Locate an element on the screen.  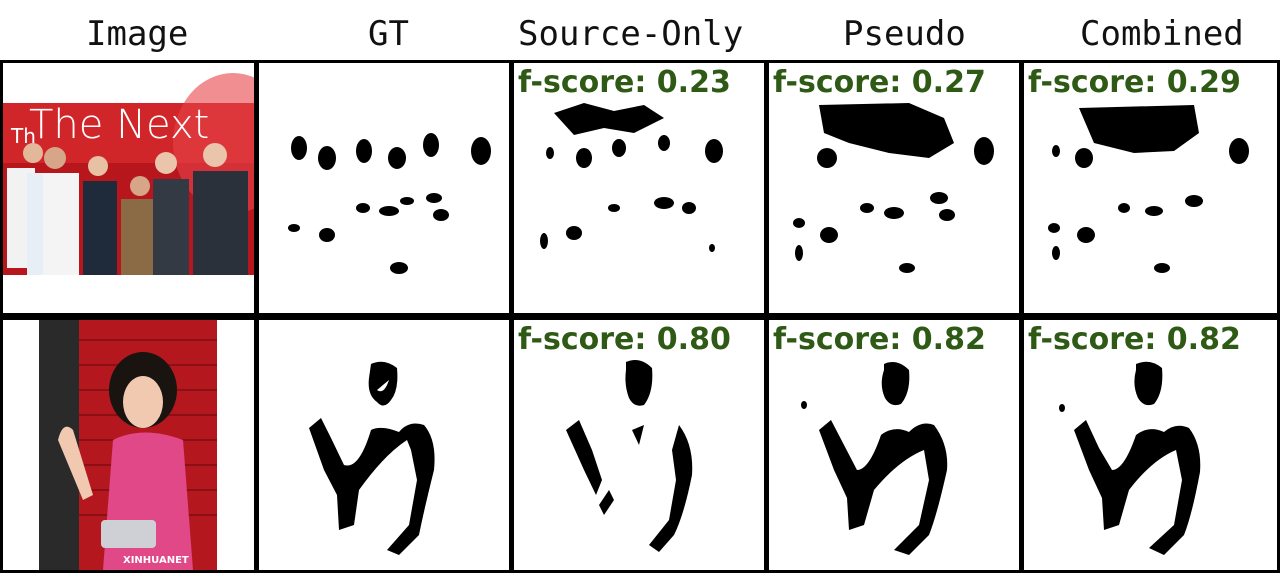
row1-gt-mask is located at coordinates (389, 203).